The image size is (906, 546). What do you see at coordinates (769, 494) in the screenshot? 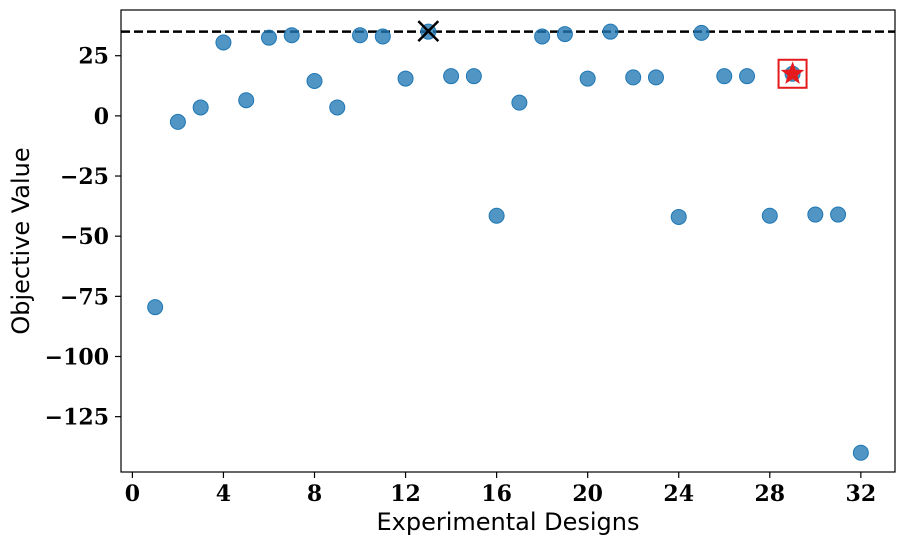
I see `x-tick-label: 28` at bounding box center [769, 494].